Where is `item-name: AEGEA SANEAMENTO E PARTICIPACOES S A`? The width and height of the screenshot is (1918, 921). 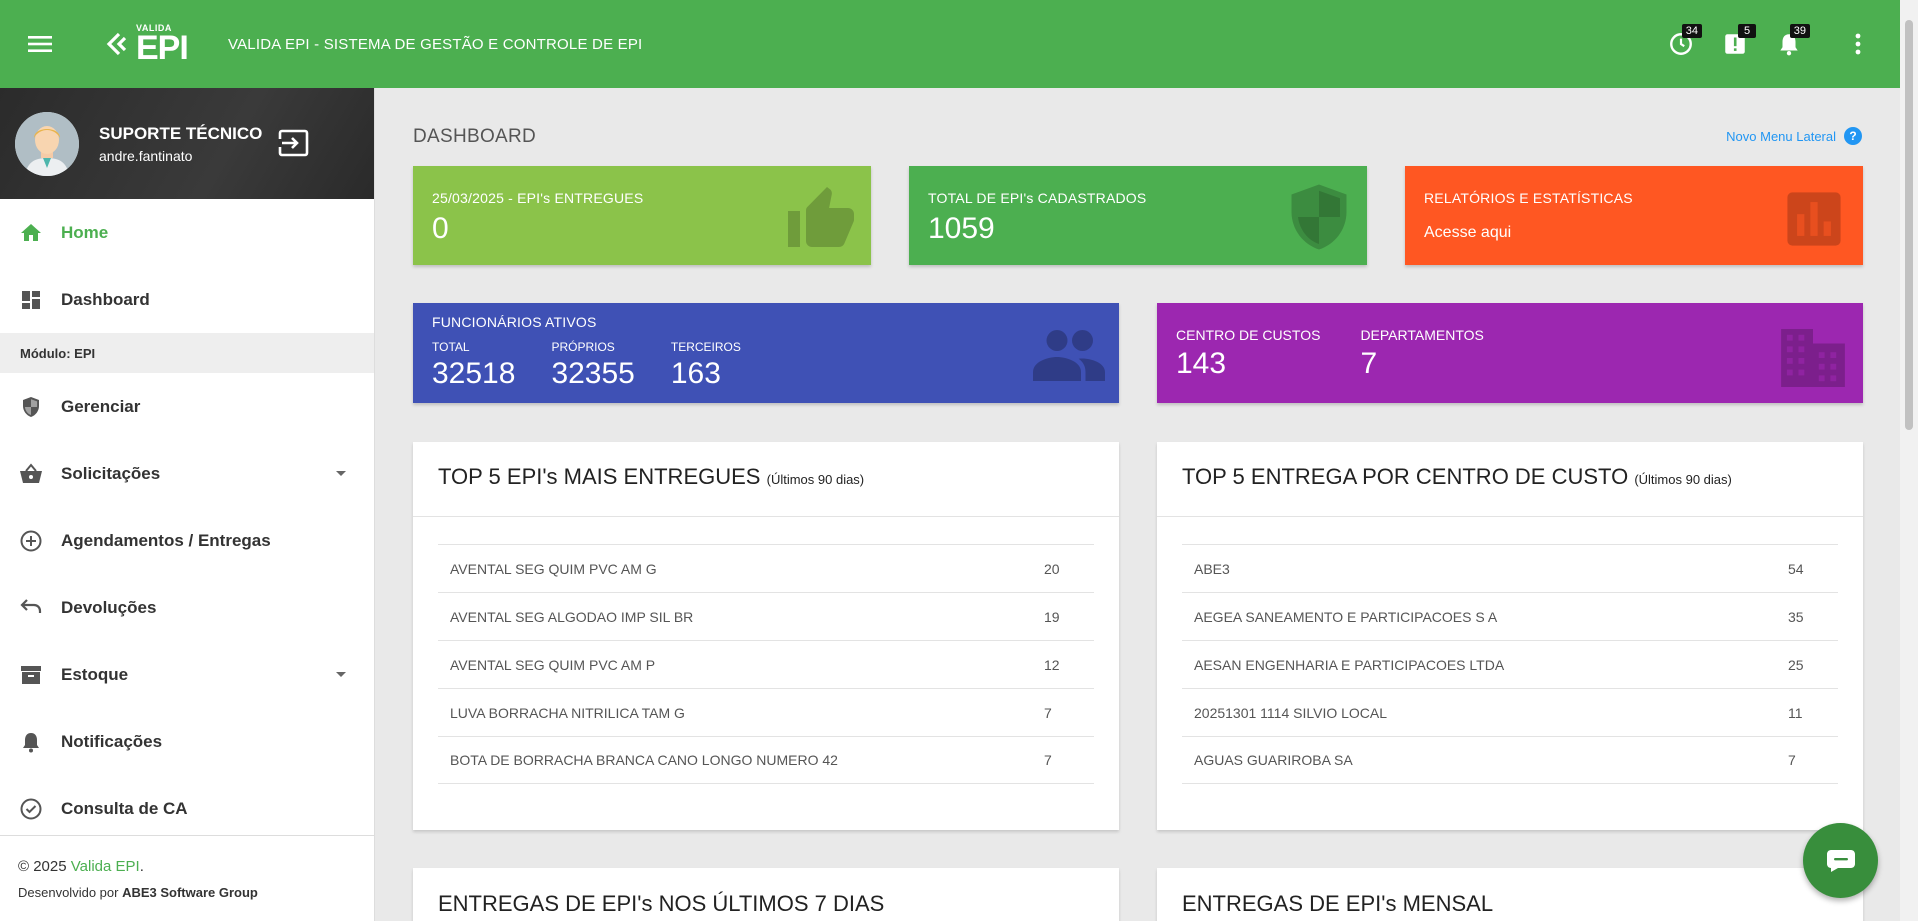
item-name: AEGEA SANEAMENTO E PARTICIPACOES S A is located at coordinates (1346, 616).